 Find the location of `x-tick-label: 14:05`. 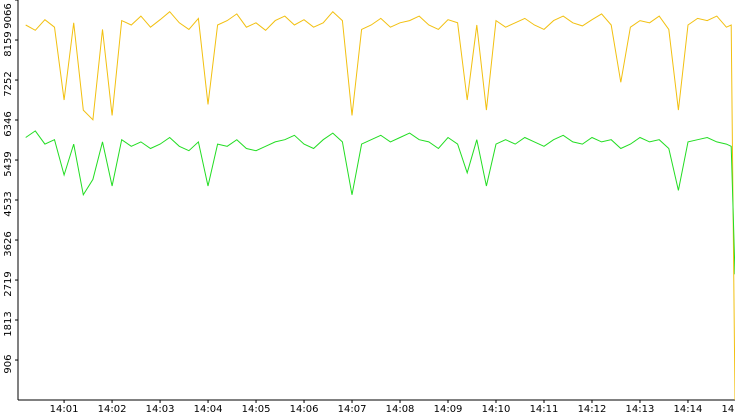

x-tick-label: 14:05 is located at coordinates (256, 409).